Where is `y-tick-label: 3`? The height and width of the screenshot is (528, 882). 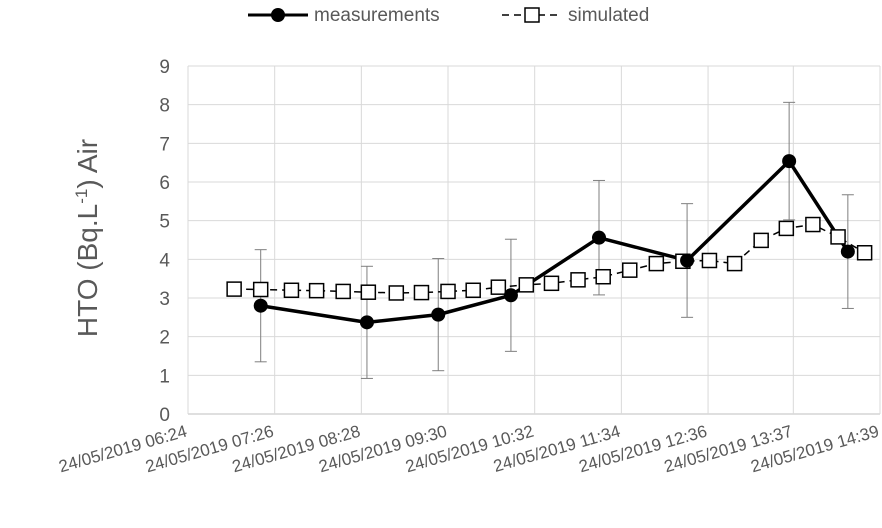 y-tick-label: 3 is located at coordinates (164, 299).